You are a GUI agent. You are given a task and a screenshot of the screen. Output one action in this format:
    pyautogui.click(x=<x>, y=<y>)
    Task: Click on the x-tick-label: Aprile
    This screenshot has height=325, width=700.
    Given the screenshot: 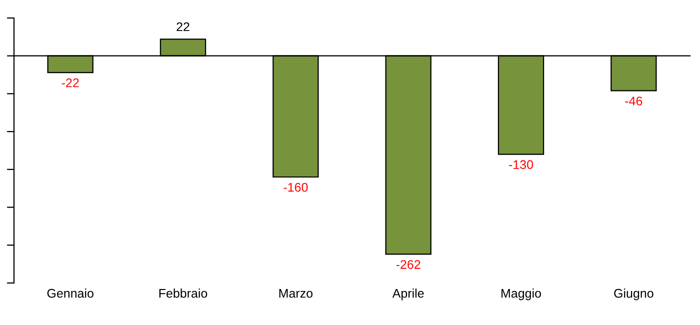 What is the action you would take?
    pyautogui.click(x=408, y=294)
    